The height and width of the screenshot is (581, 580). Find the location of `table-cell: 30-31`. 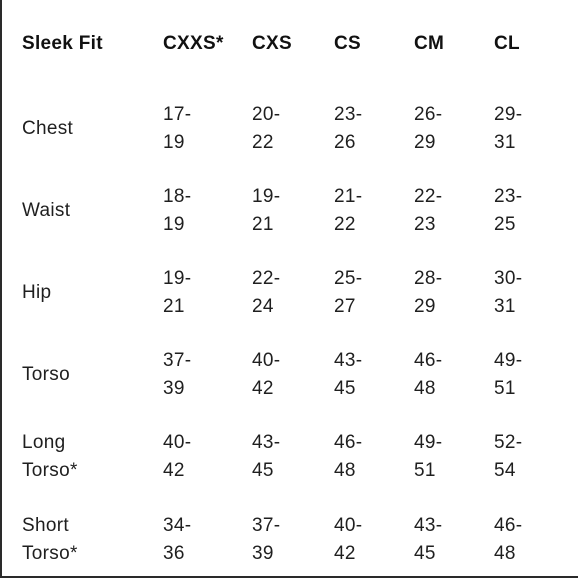

table-cell: 30-31 is located at coordinates (508, 292).